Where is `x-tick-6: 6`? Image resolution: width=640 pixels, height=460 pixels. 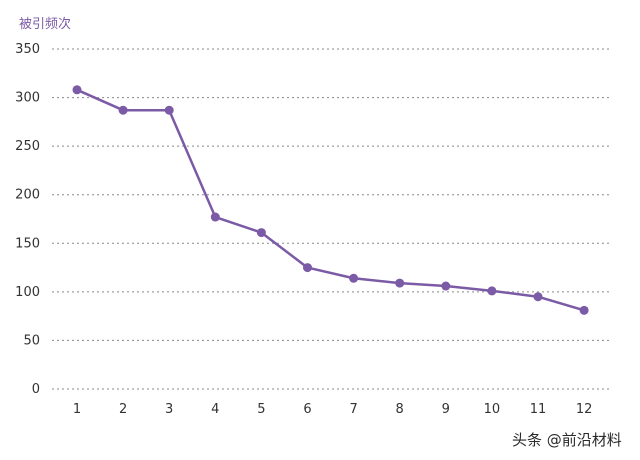
x-tick-6: 6 is located at coordinates (307, 409).